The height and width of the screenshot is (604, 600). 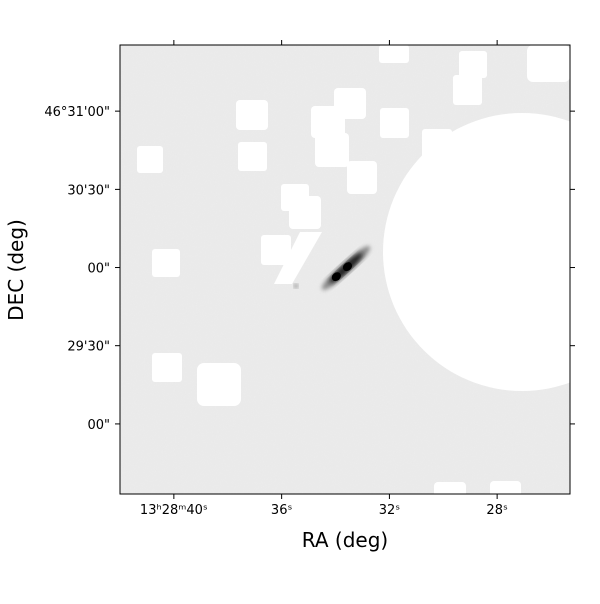 I want to click on y-axis-label: DEC (deg), so click(x=16, y=270).